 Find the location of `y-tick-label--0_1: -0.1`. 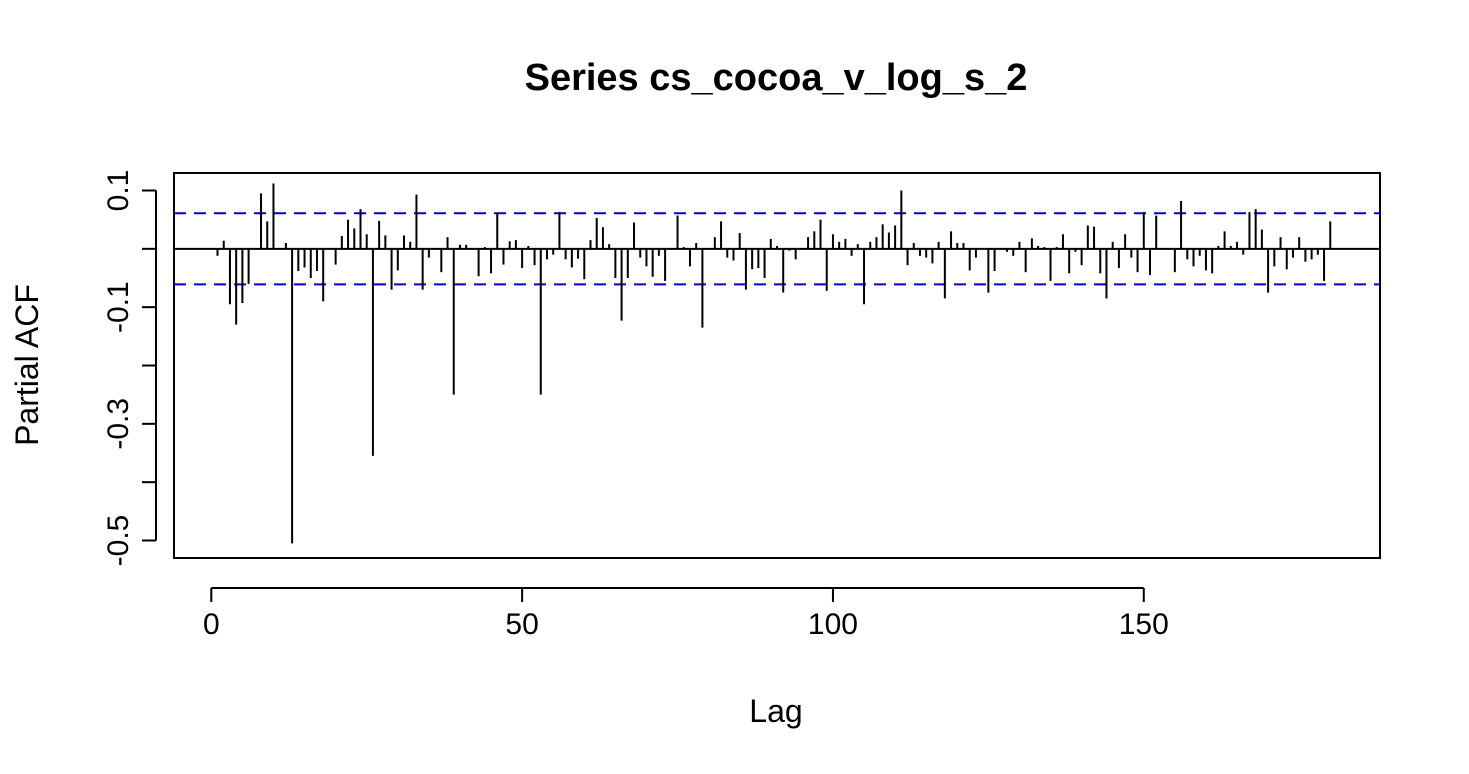

y-tick-label--0_1: -0.1 is located at coordinates (118, 307).